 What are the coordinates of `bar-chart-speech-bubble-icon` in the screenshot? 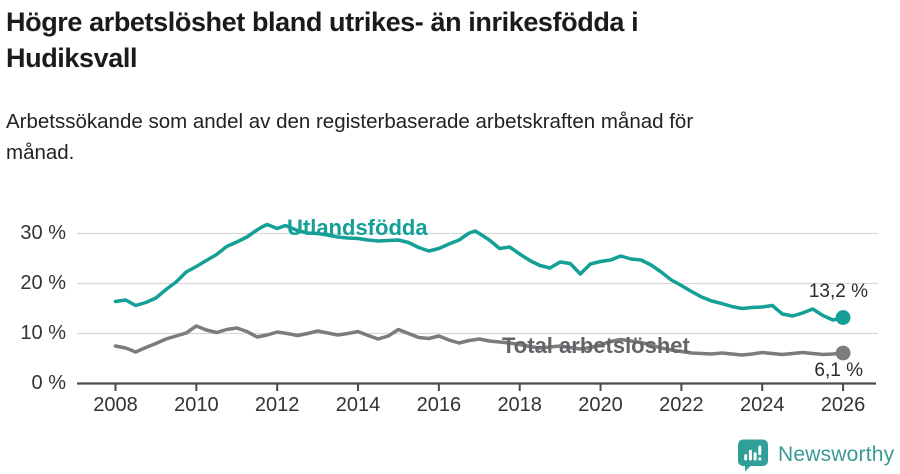 It's located at (753, 455).